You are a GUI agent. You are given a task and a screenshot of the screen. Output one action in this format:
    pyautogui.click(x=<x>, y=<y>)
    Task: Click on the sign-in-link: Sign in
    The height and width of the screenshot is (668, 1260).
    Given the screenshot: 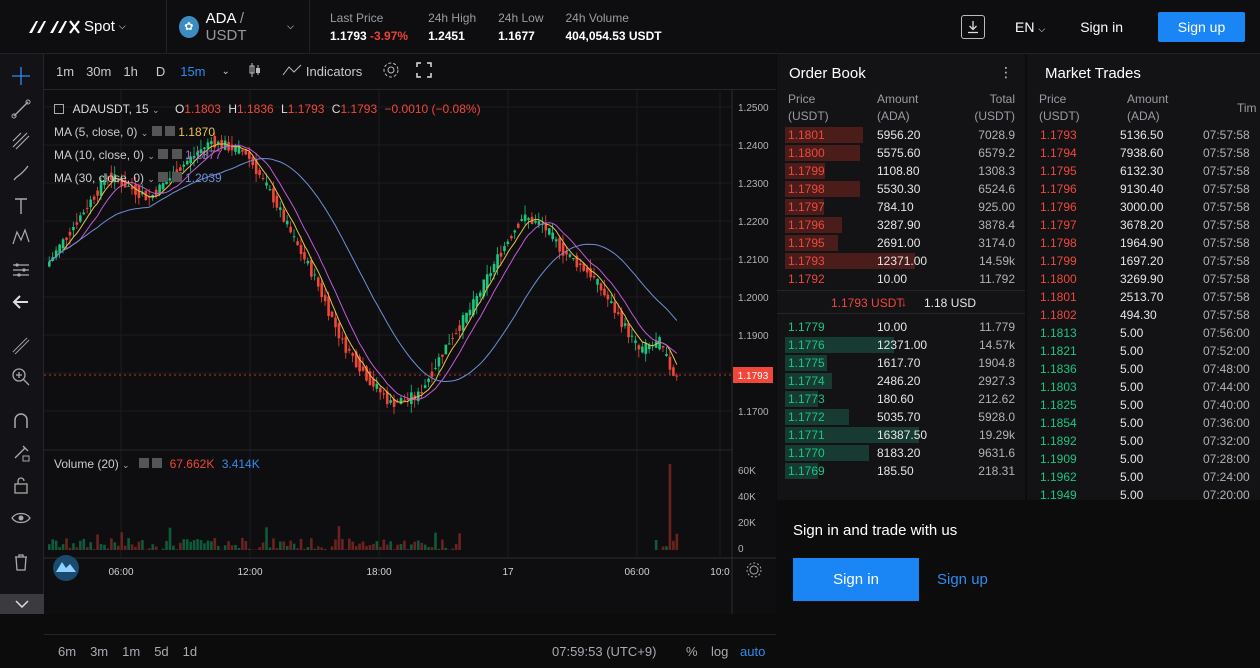 What is the action you would take?
    pyautogui.click(x=1101, y=27)
    